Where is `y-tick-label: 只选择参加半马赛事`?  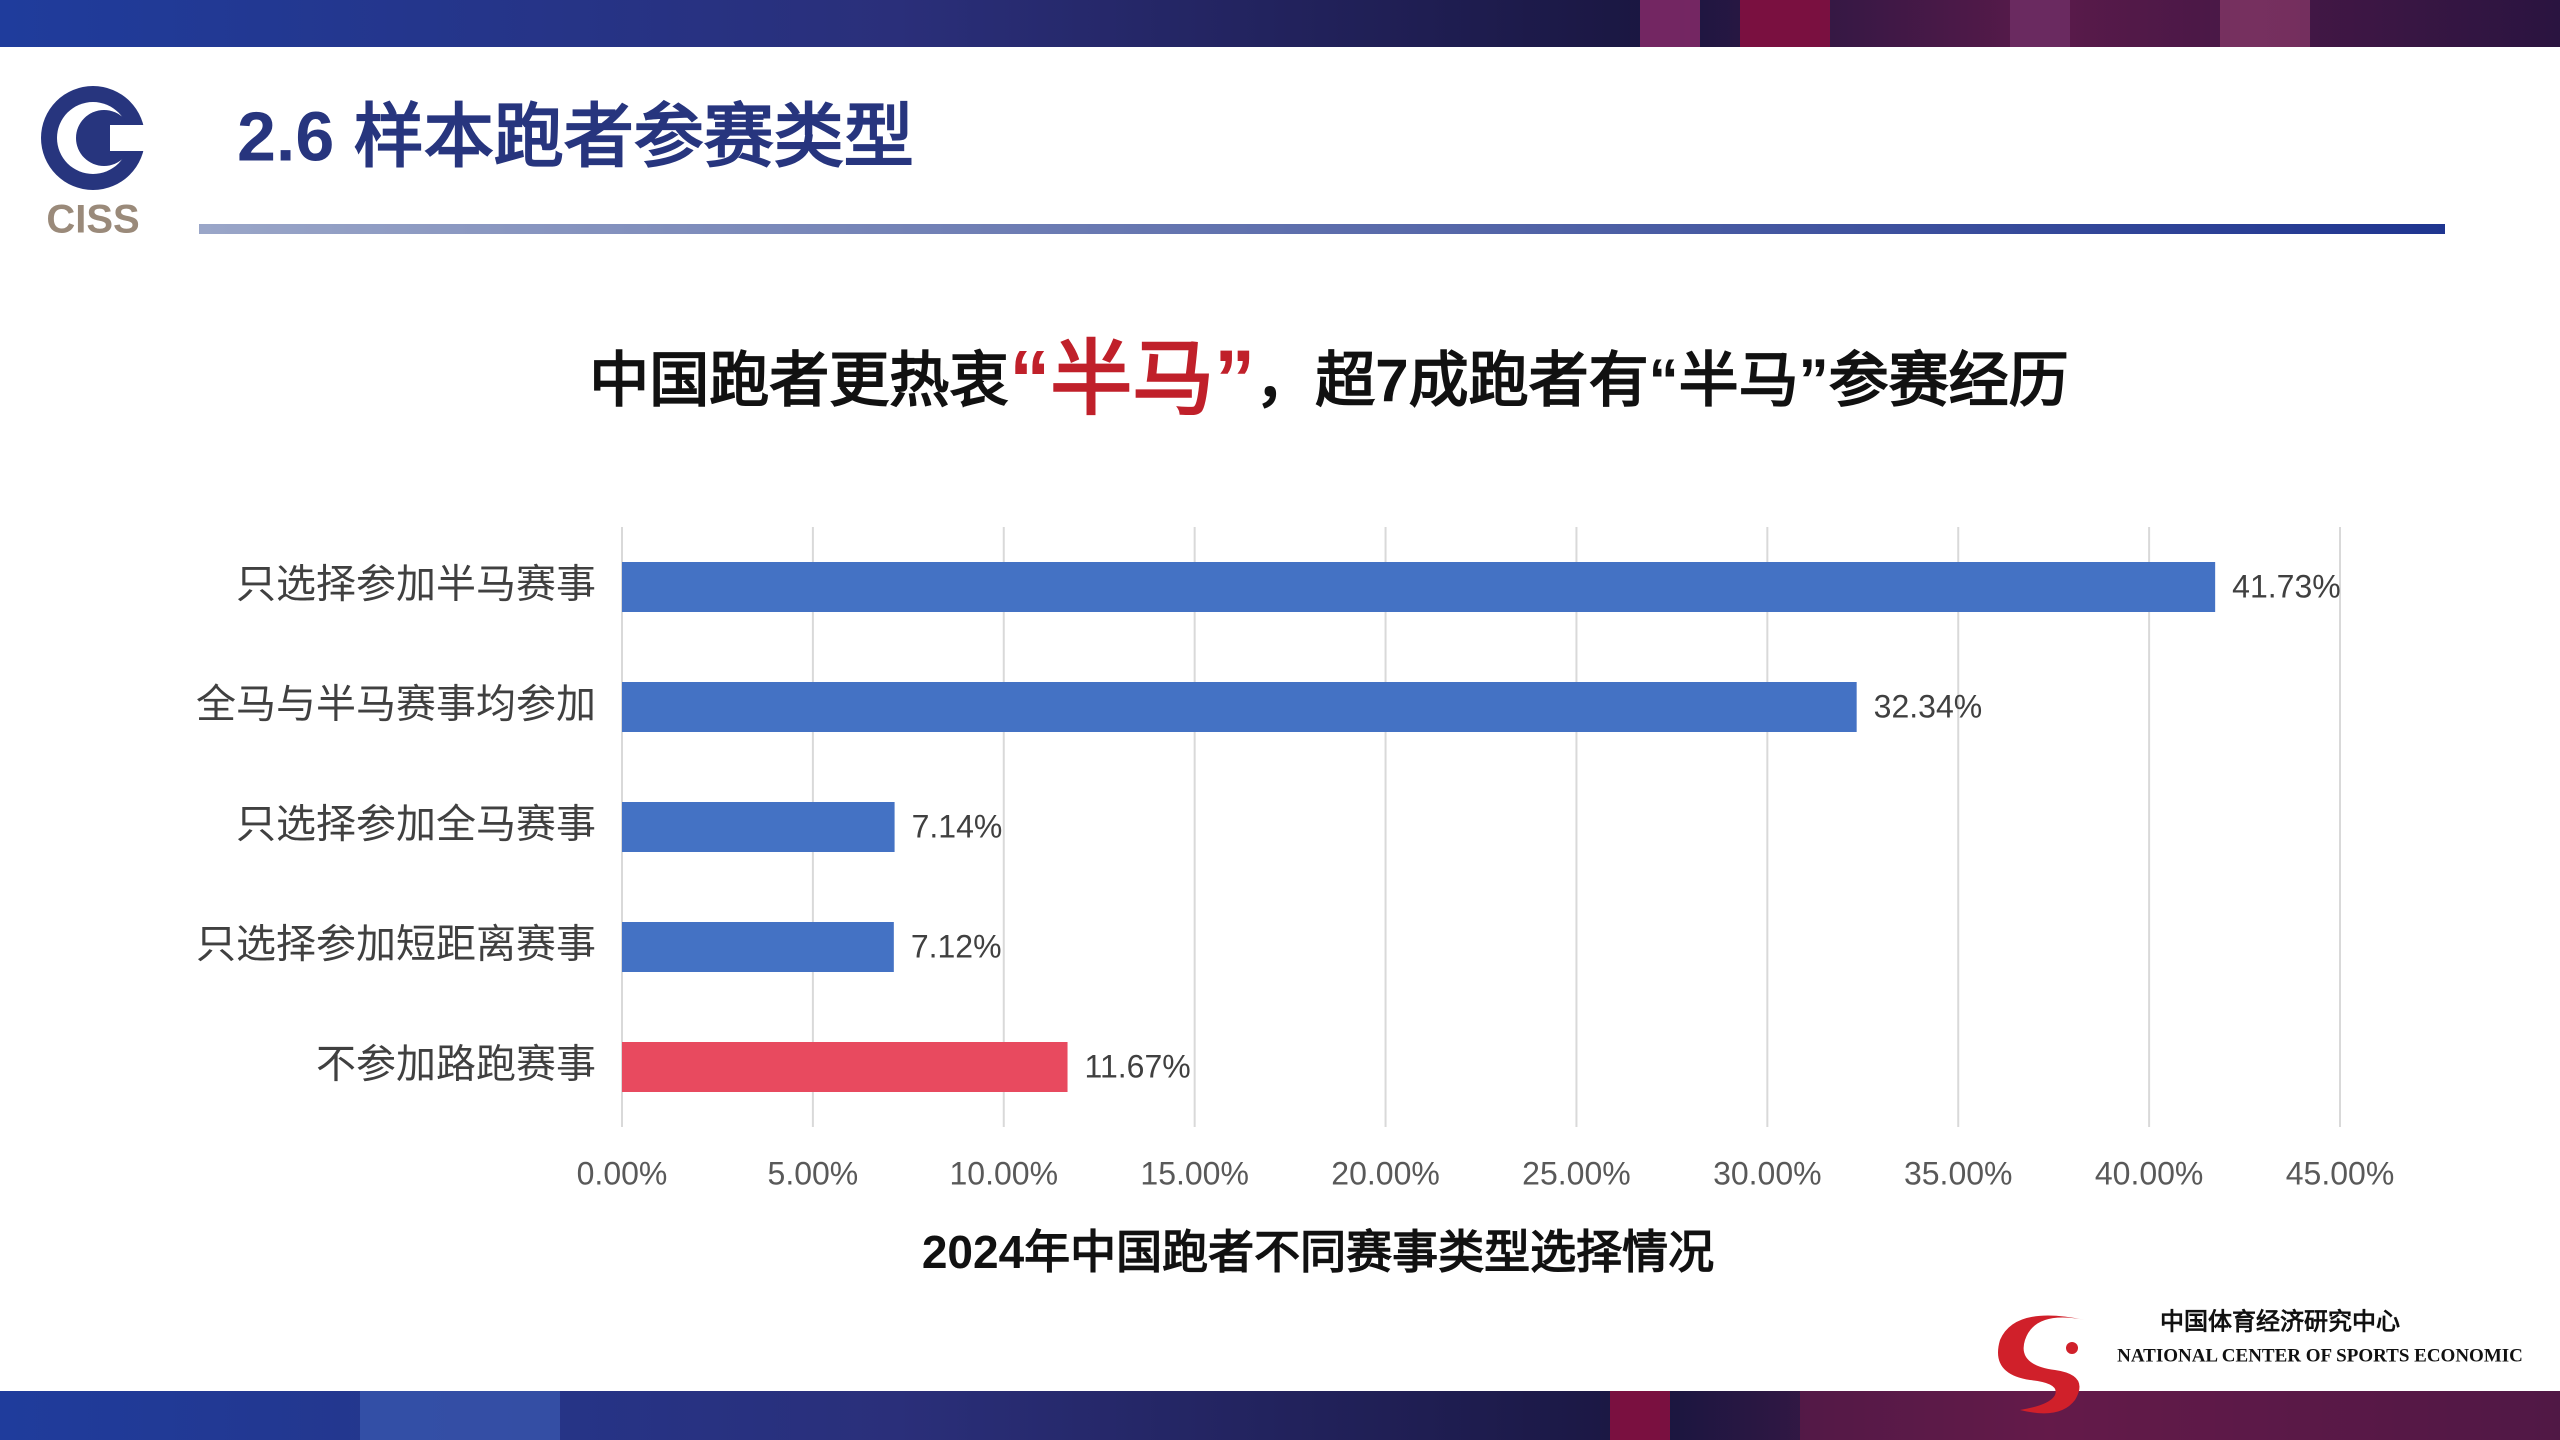
y-tick-label: 只选择参加半马赛事 is located at coordinates (416, 585).